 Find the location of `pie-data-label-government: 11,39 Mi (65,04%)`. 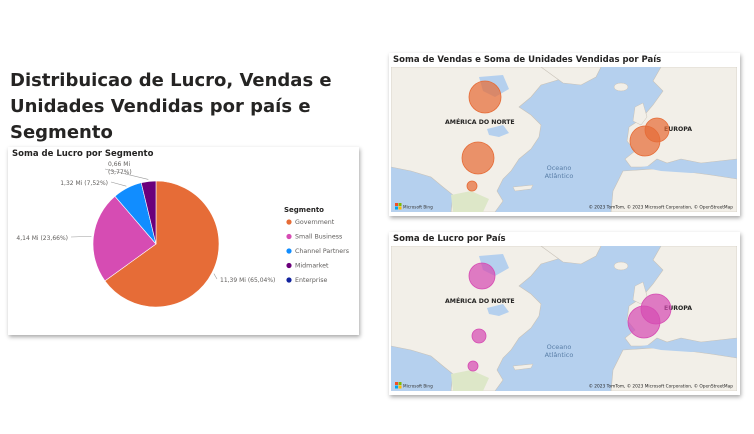

pie-data-label-government: 11,39 Mi (65,04%) is located at coordinates (247, 280).